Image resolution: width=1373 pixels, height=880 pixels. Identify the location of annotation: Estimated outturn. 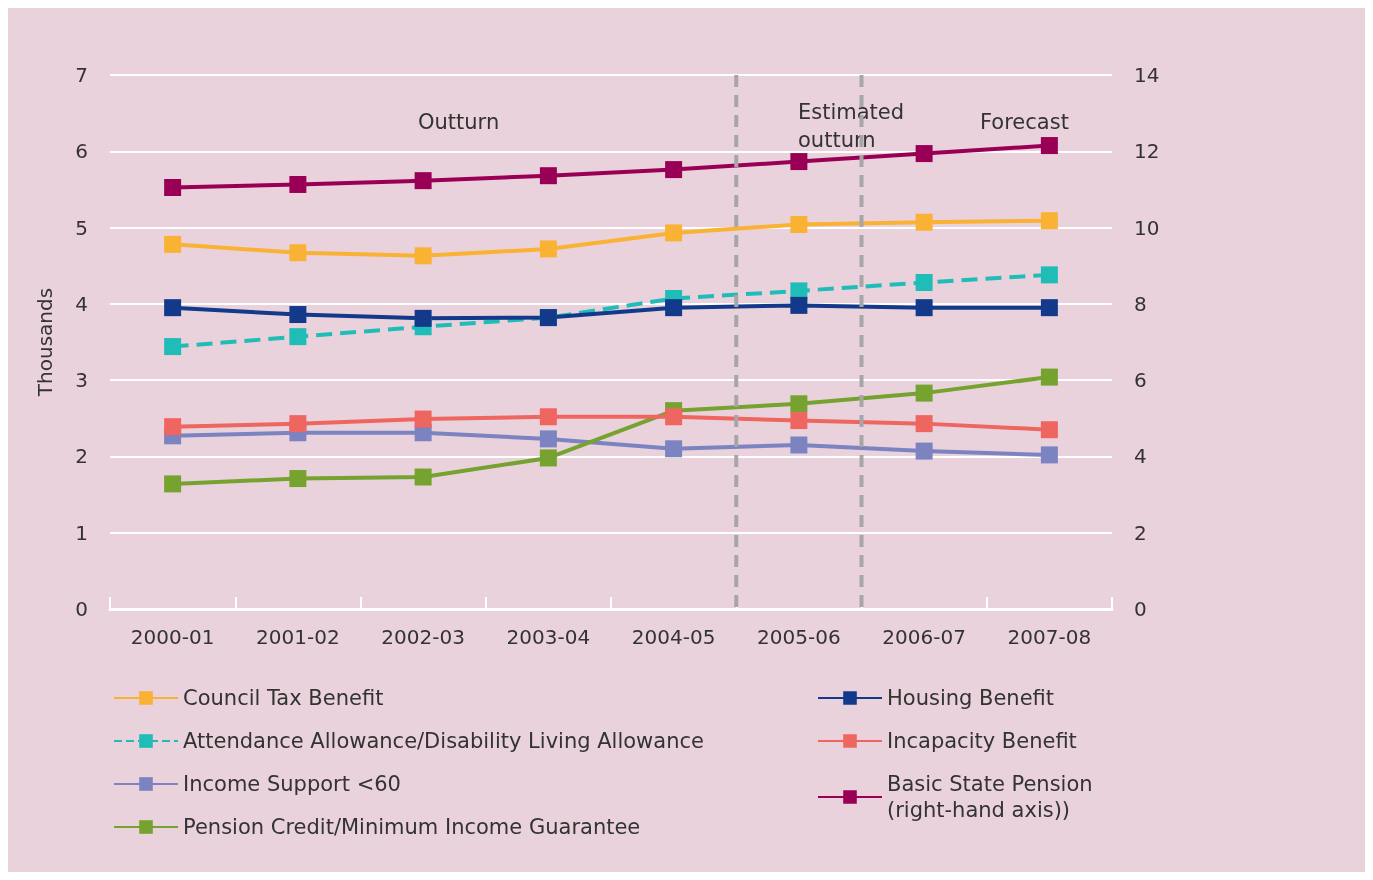
(851, 126).